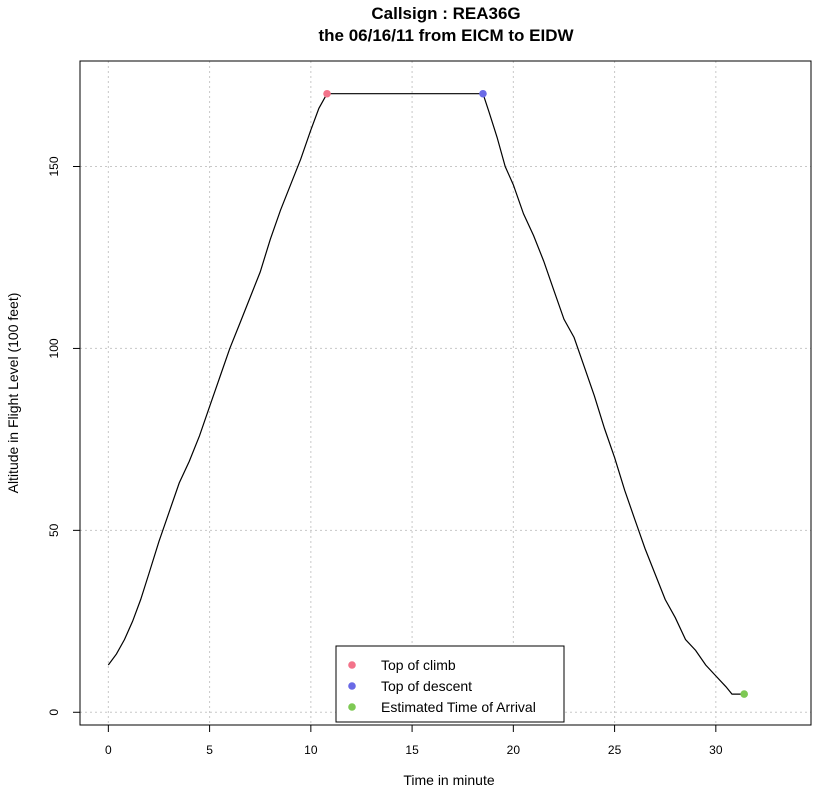 The height and width of the screenshot is (794, 829). I want to click on chart-title: Callsign : REA36G, so click(445, 13).